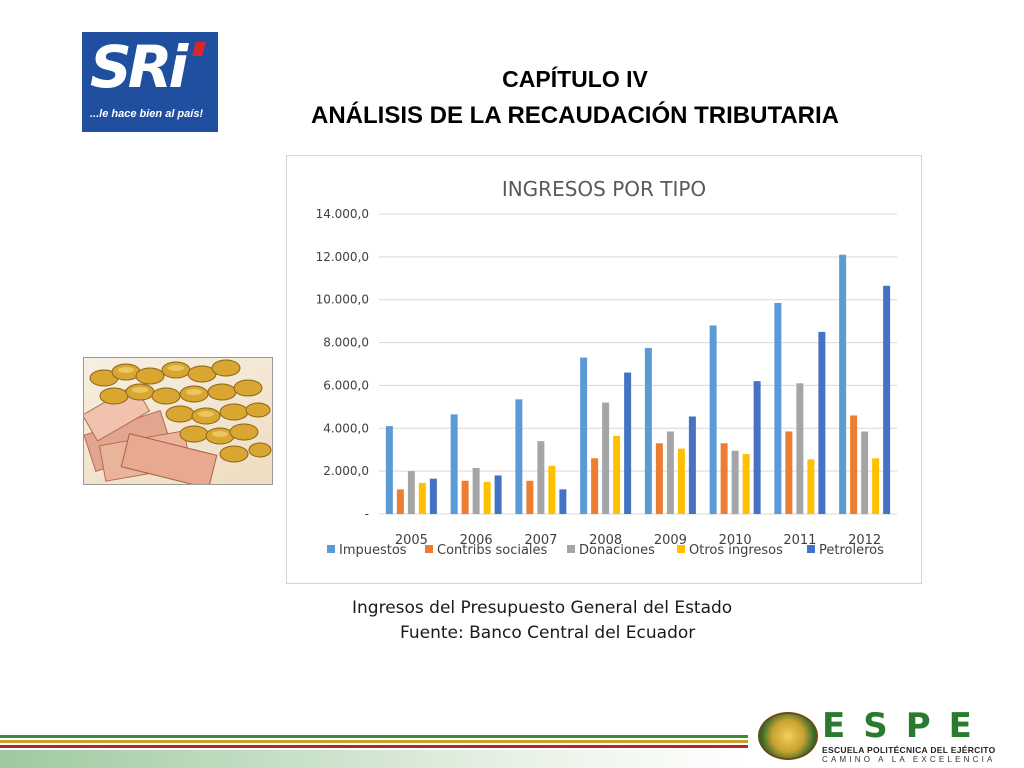 Image resolution: width=1024 pixels, height=768 pixels. I want to click on bar-contribs-sociales-2008, so click(595, 486).